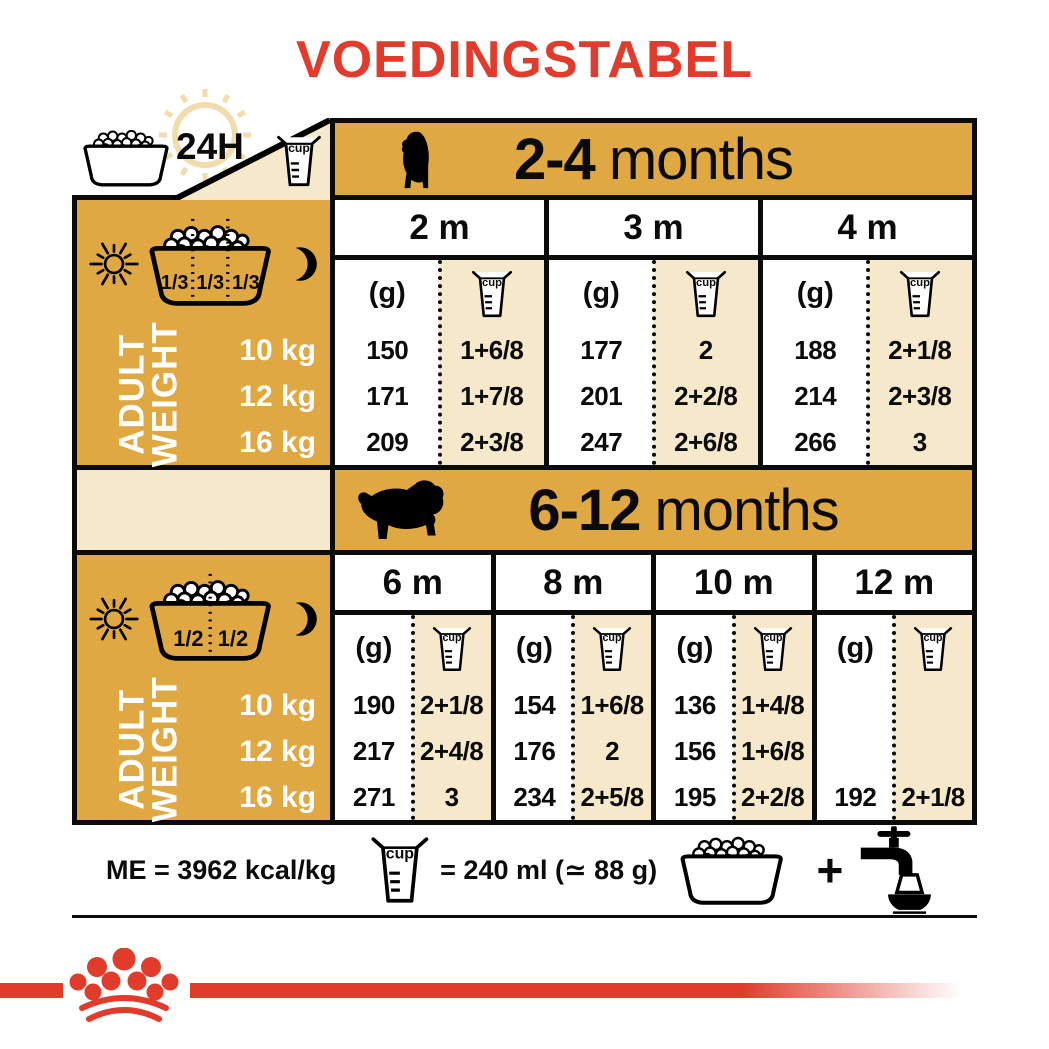 The width and height of the screenshot is (1049, 1049). What do you see at coordinates (387, 395) in the screenshot?
I see `grams-value: 171` at bounding box center [387, 395].